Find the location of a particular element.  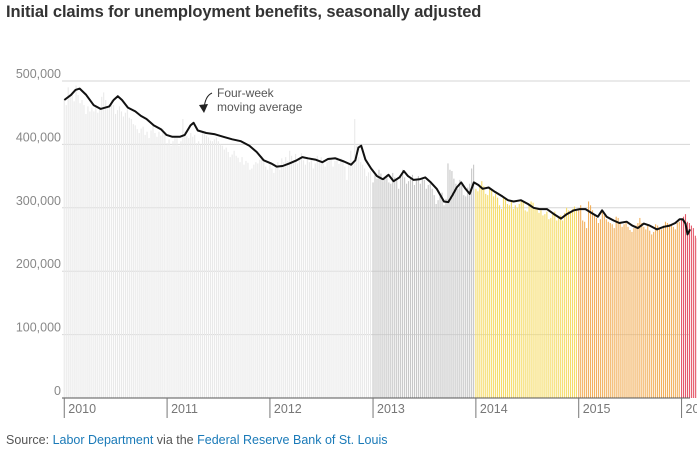

annotation-line-2: moving average is located at coordinates (260, 107).